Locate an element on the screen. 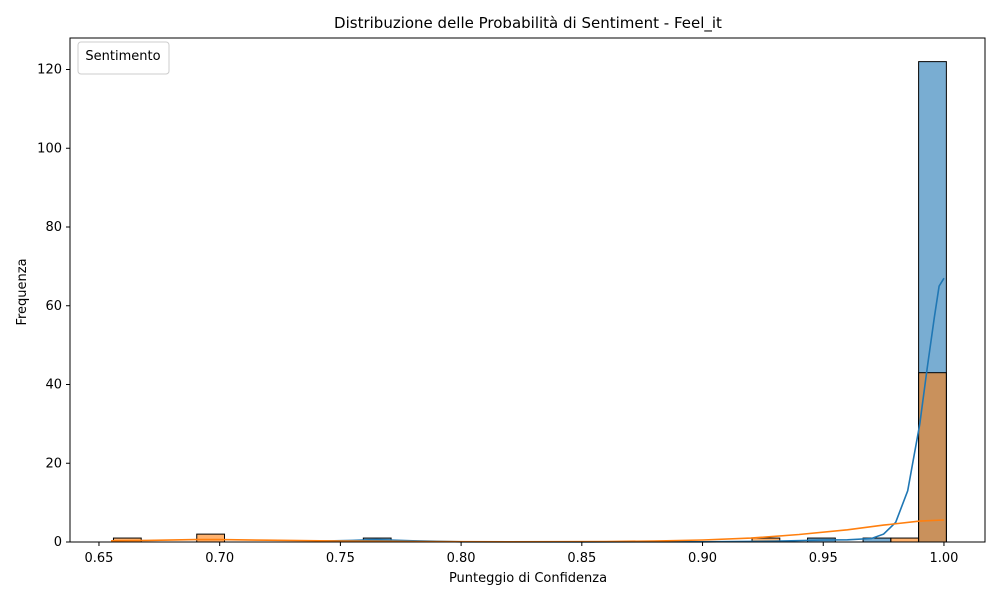 Image resolution: width=1000 pixels, height=600 pixels. x-tick-label-0.90: 0.90 is located at coordinates (702, 558).